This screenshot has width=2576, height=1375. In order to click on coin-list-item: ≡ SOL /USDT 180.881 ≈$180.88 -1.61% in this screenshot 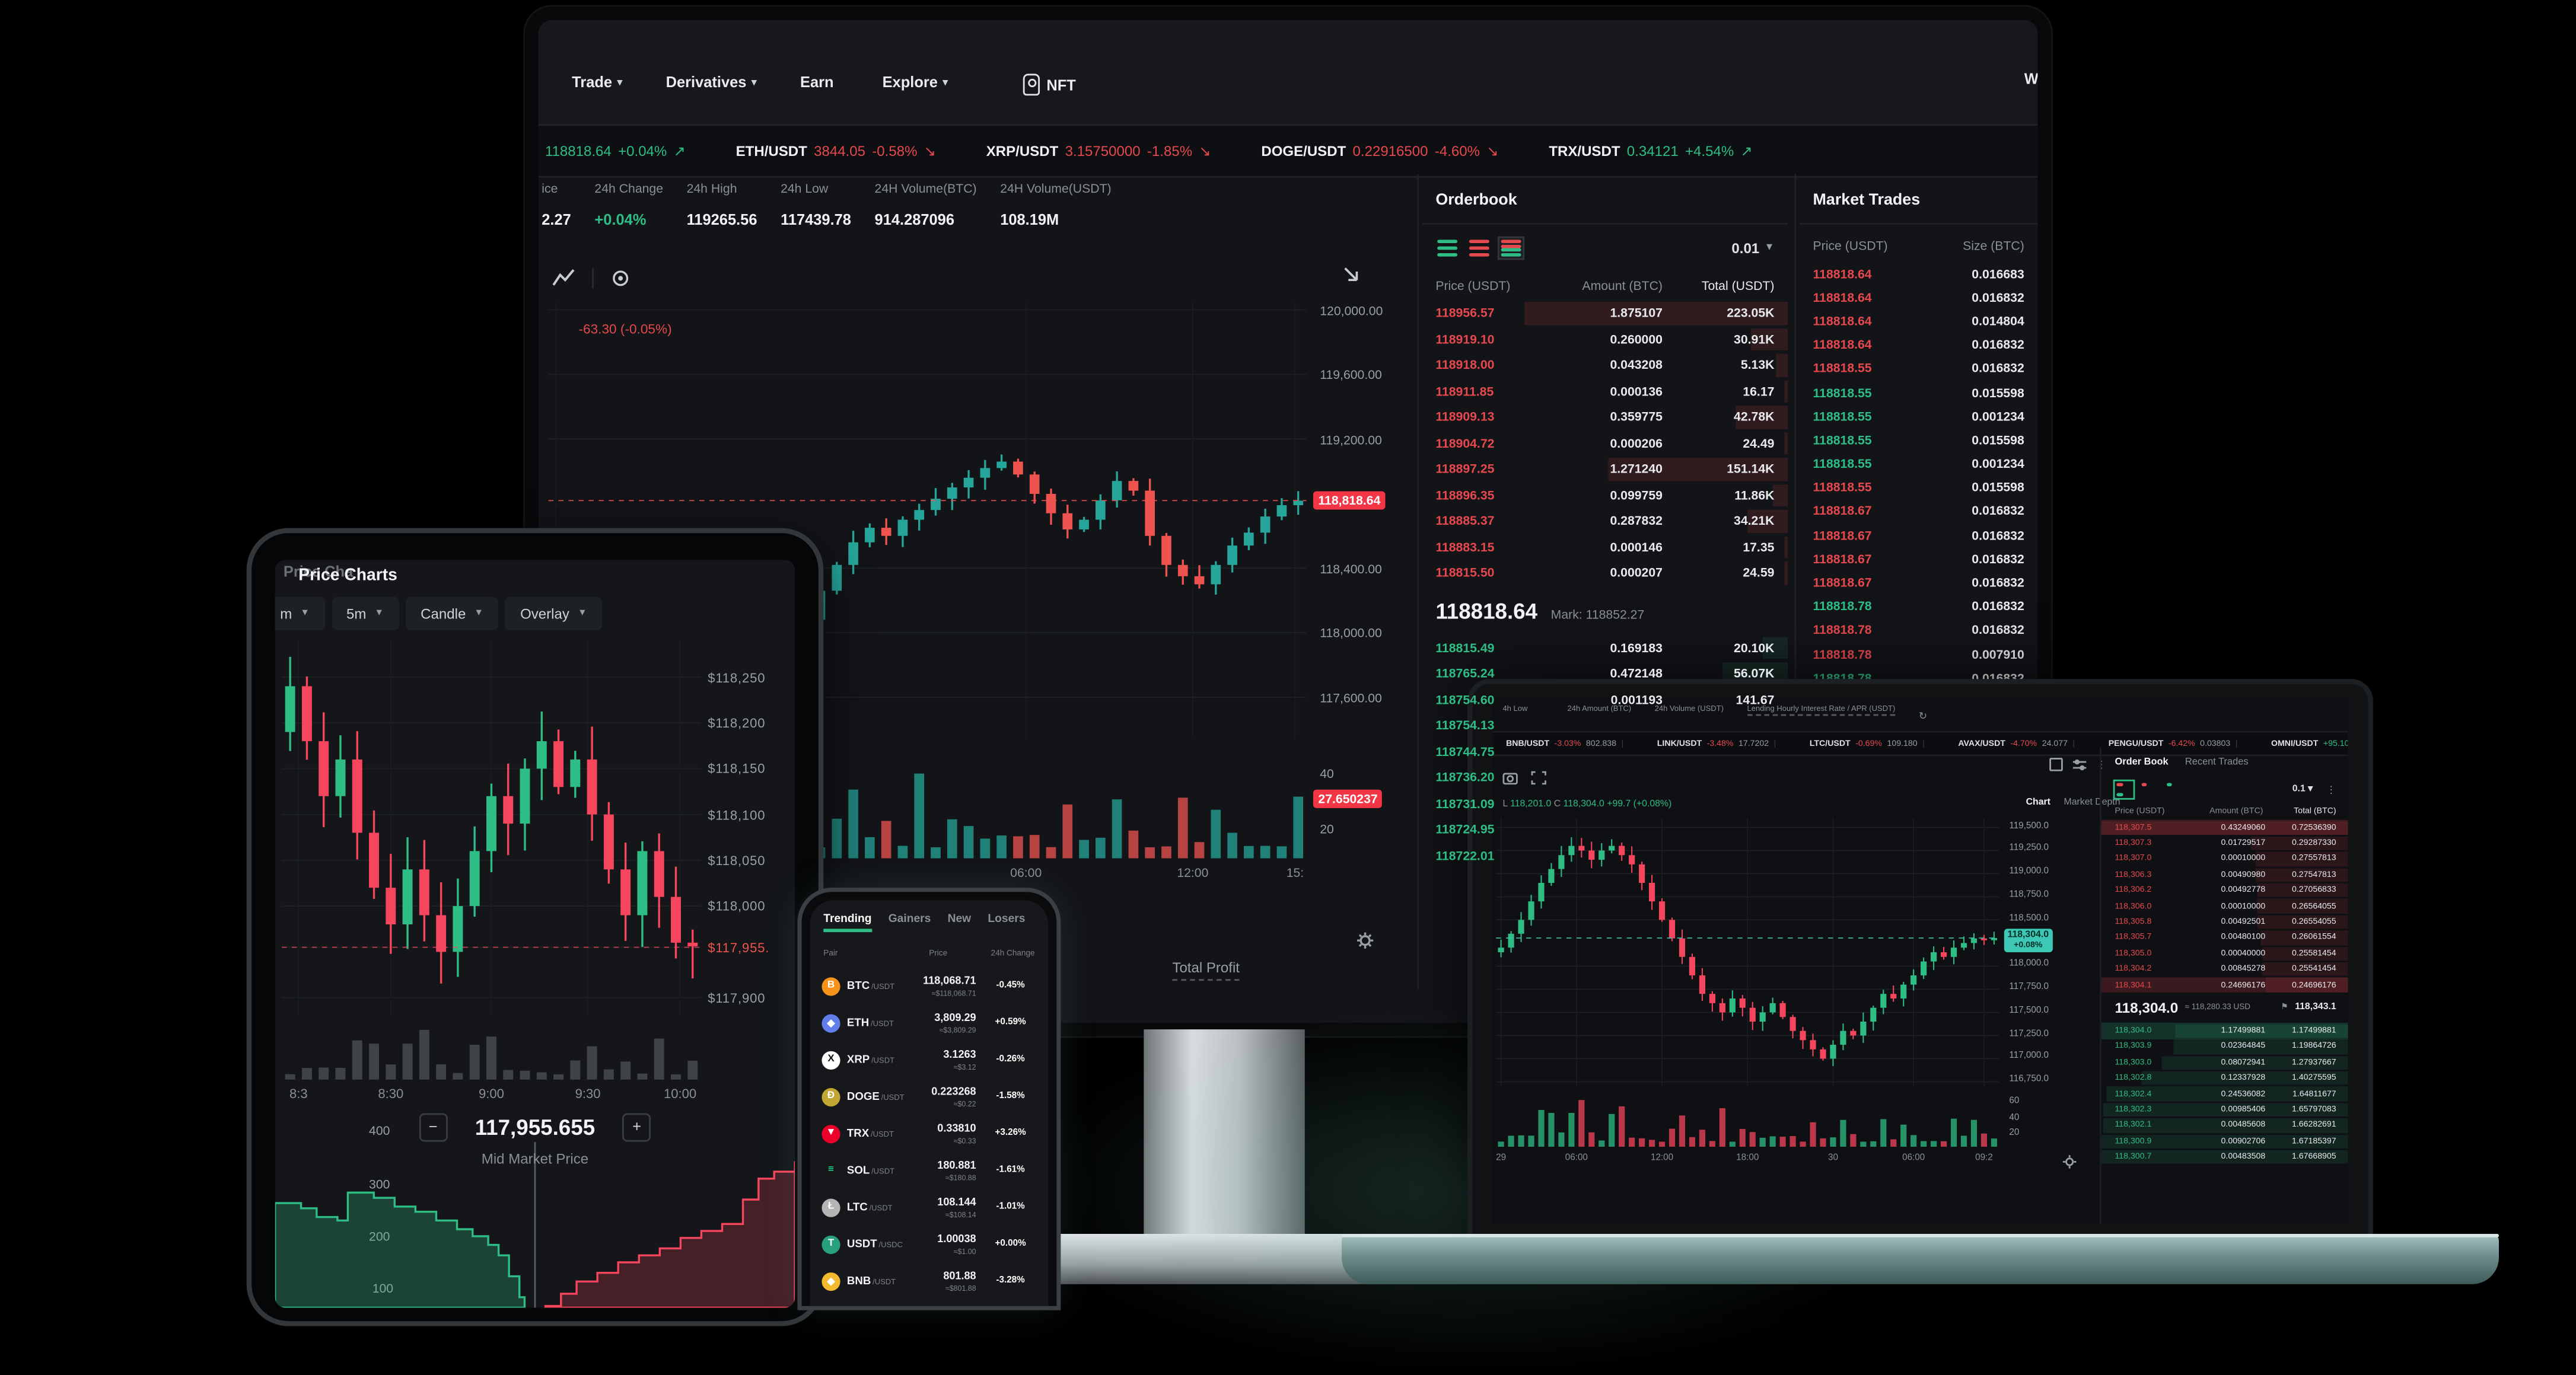, I will do `click(929, 1169)`.